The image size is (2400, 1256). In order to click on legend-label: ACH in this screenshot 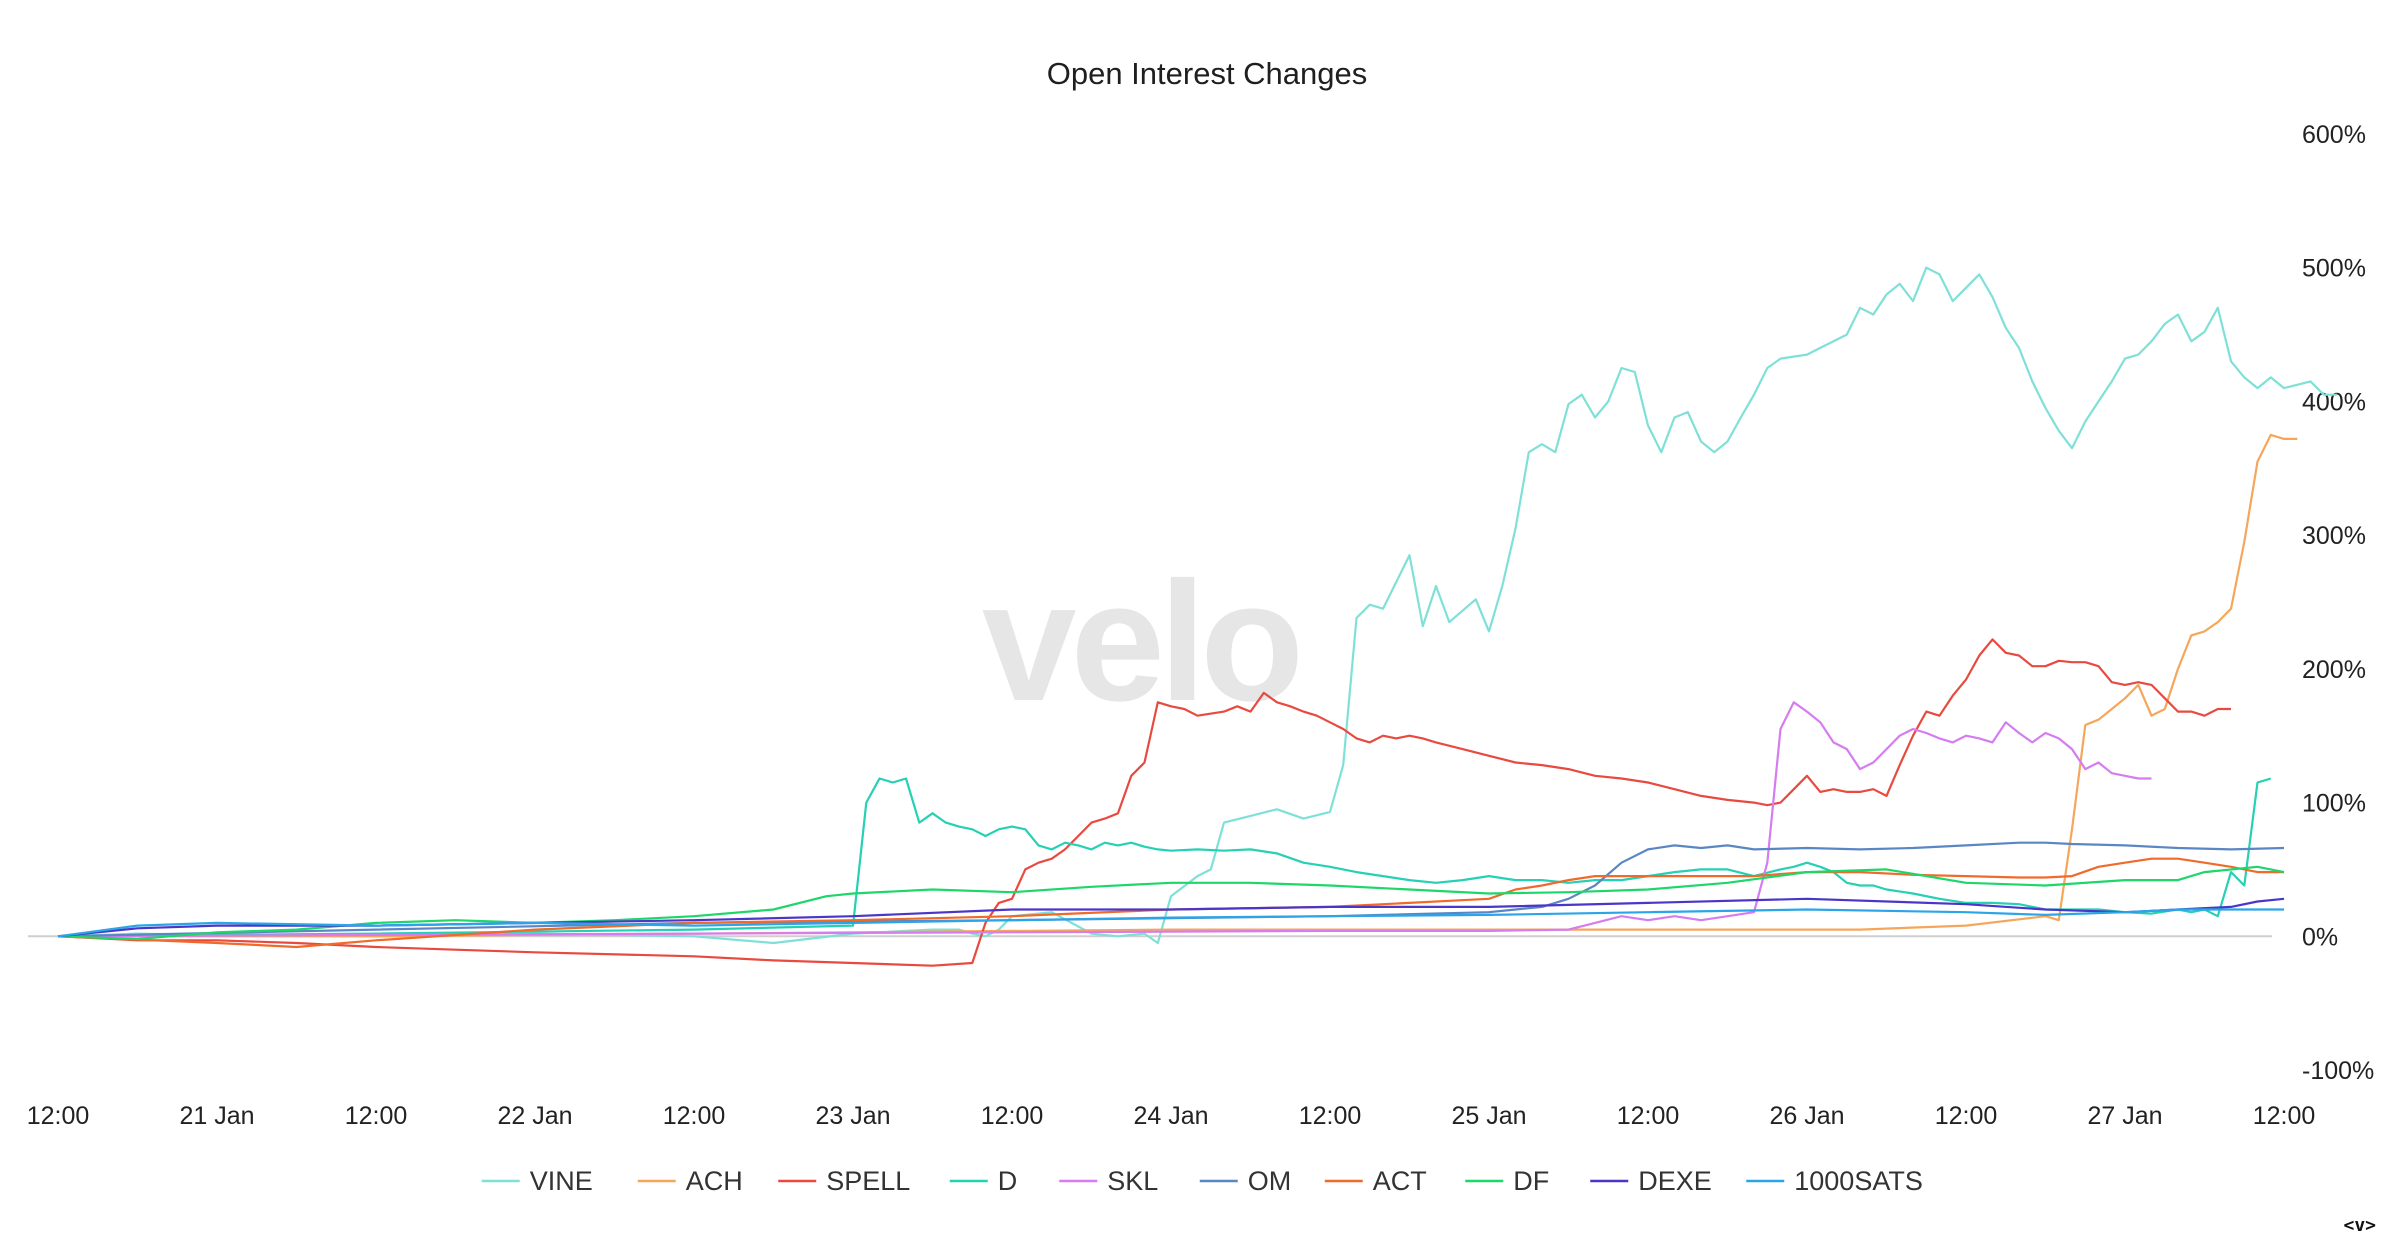, I will do `click(714, 1181)`.